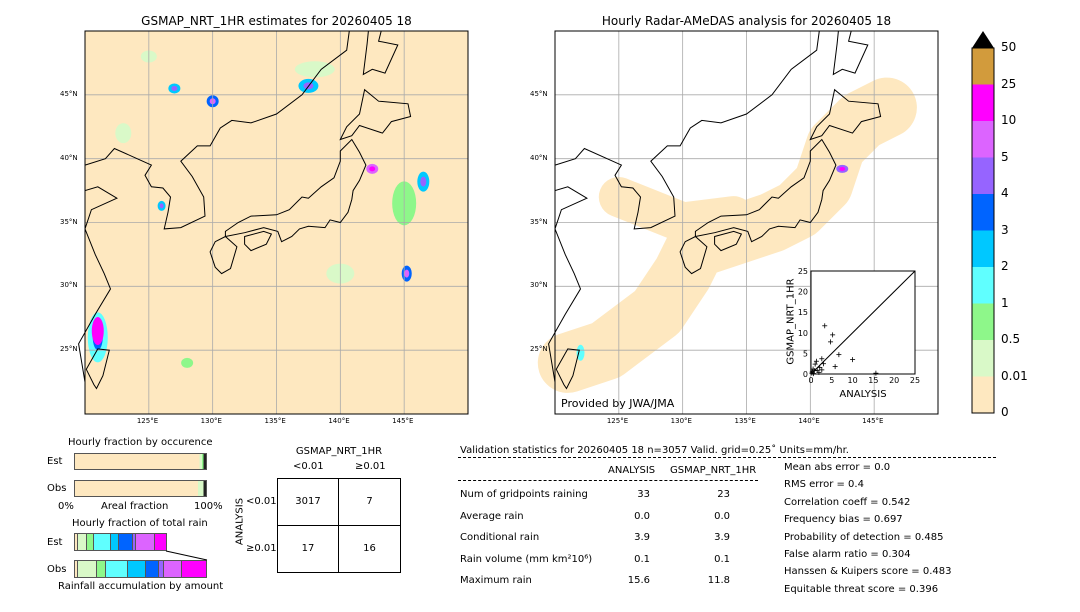 Image resolution: width=1080 pixels, height=612 pixels. I want to click on col-label-ge: ≥0.01, so click(370, 466).